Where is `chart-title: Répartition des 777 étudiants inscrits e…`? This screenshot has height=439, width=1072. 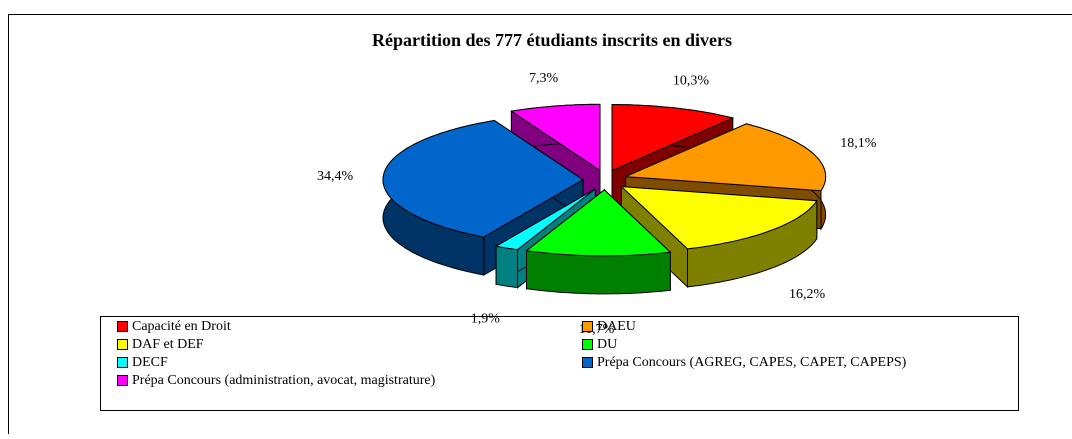
chart-title: Répartition des 777 étudiants inscrits e… is located at coordinates (552, 40).